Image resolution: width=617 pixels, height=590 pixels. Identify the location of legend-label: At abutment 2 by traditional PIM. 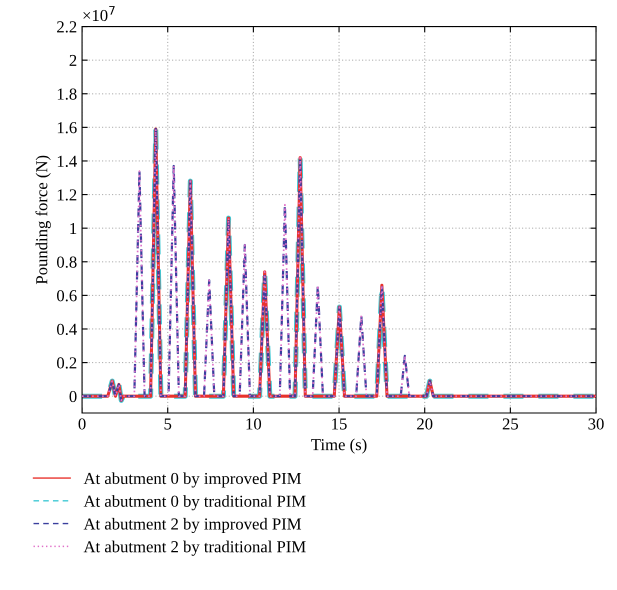
(195, 548).